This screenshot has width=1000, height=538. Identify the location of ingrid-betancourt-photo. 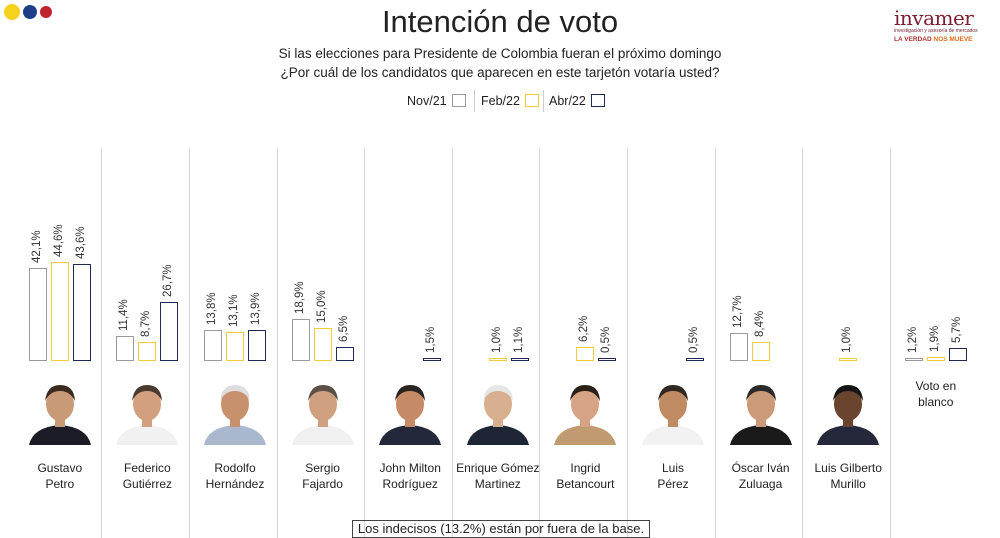
(585, 411).